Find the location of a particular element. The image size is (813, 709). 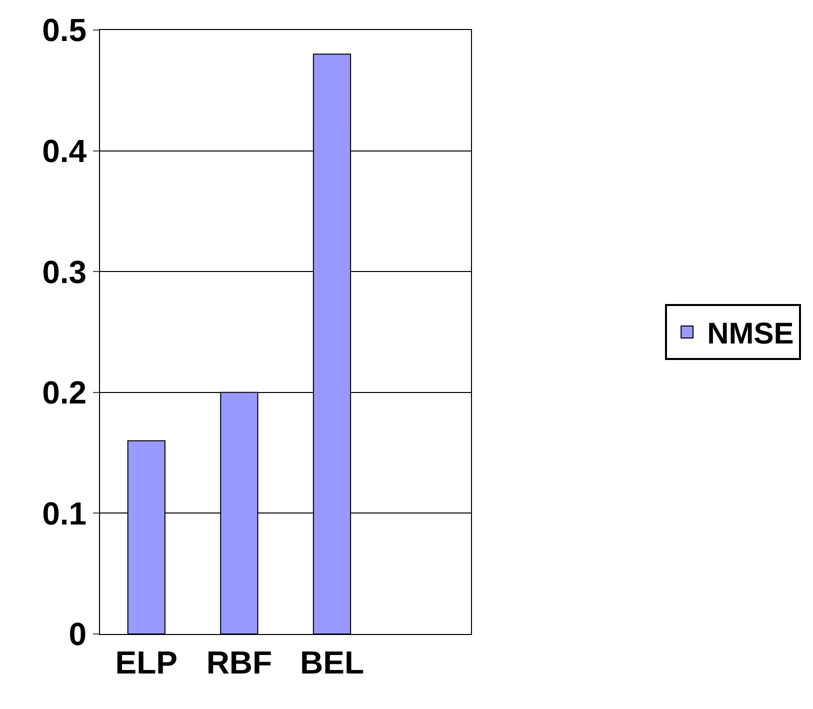

y-tick-label: 0.2 is located at coordinates (64, 392).